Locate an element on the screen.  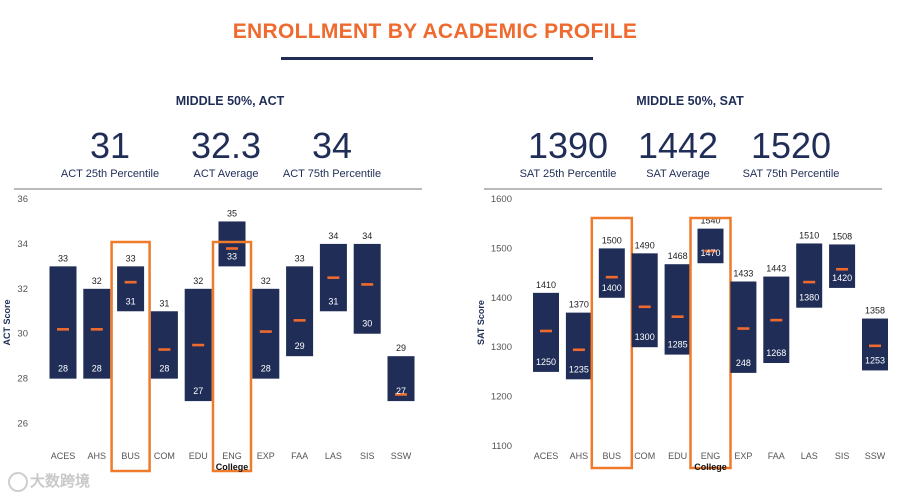
act-25th-label: ACT 25th Percentile is located at coordinates (110, 174).